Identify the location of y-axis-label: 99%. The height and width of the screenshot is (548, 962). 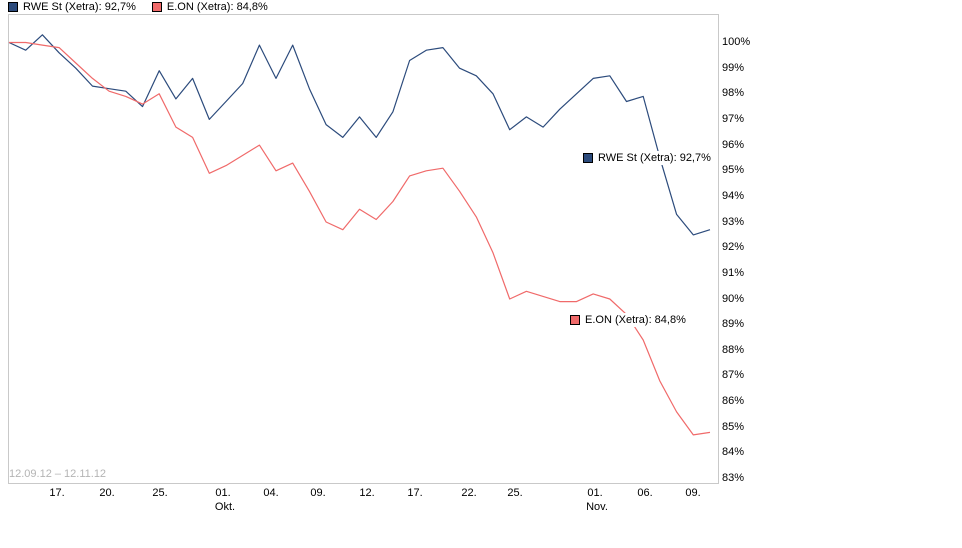
(733, 67).